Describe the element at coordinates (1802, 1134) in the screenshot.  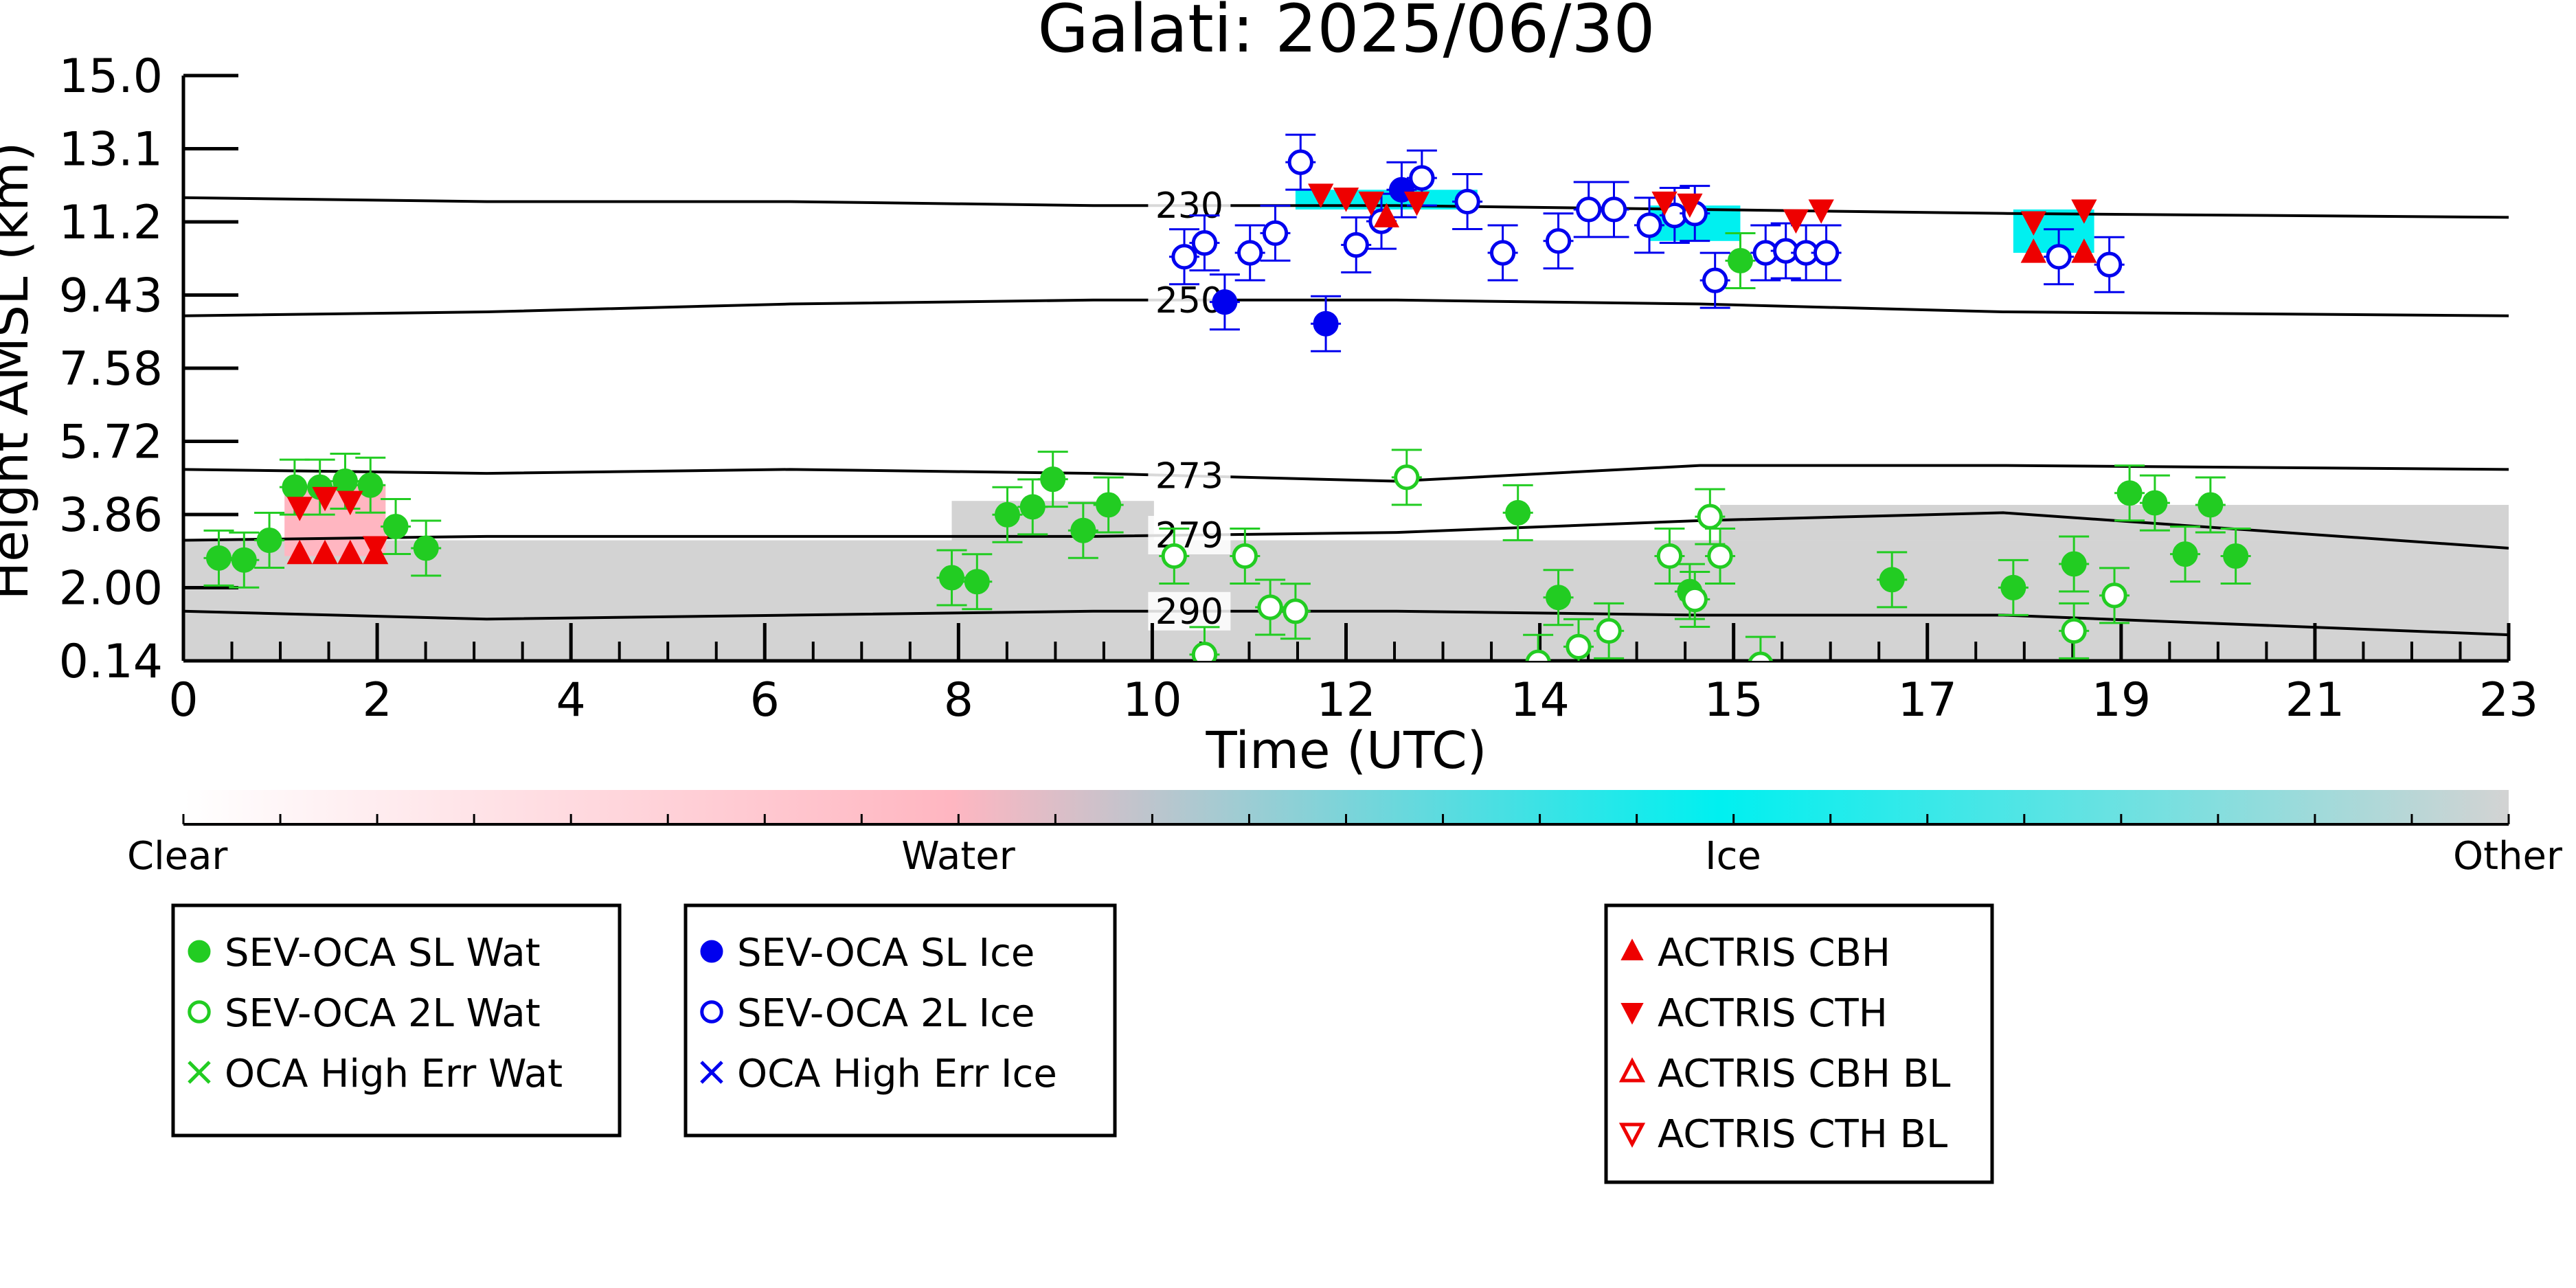
I see `legend-label: ACTRIS CTH BL` at that location.